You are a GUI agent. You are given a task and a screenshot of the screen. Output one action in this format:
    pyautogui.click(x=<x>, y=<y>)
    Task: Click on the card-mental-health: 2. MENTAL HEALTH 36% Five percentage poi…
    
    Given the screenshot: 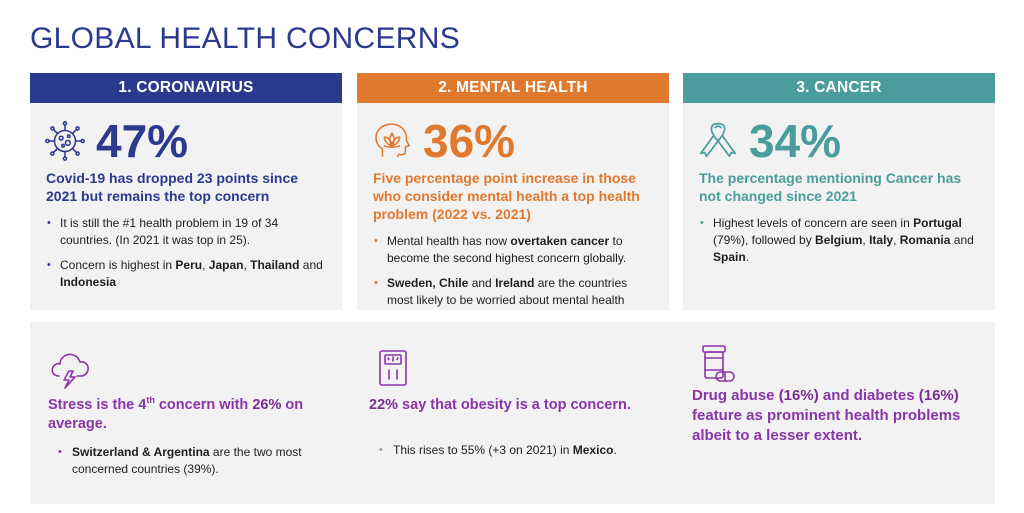 What is the action you would take?
    pyautogui.click(x=513, y=191)
    